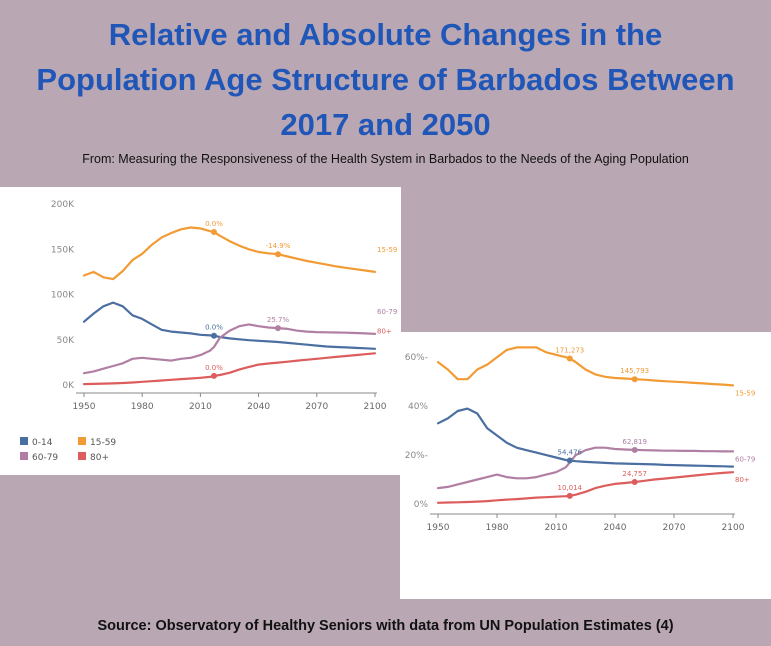  What do you see at coordinates (63, 296) in the screenshot?
I see `y-tick-label: 100K` at bounding box center [63, 296].